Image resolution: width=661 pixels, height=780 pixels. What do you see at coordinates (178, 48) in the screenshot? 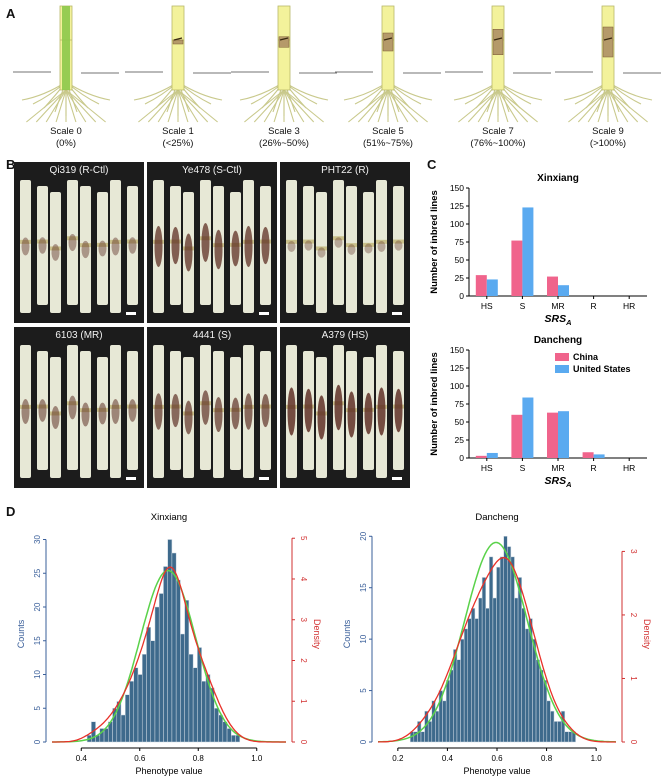
I see `stem` at bounding box center [178, 48].